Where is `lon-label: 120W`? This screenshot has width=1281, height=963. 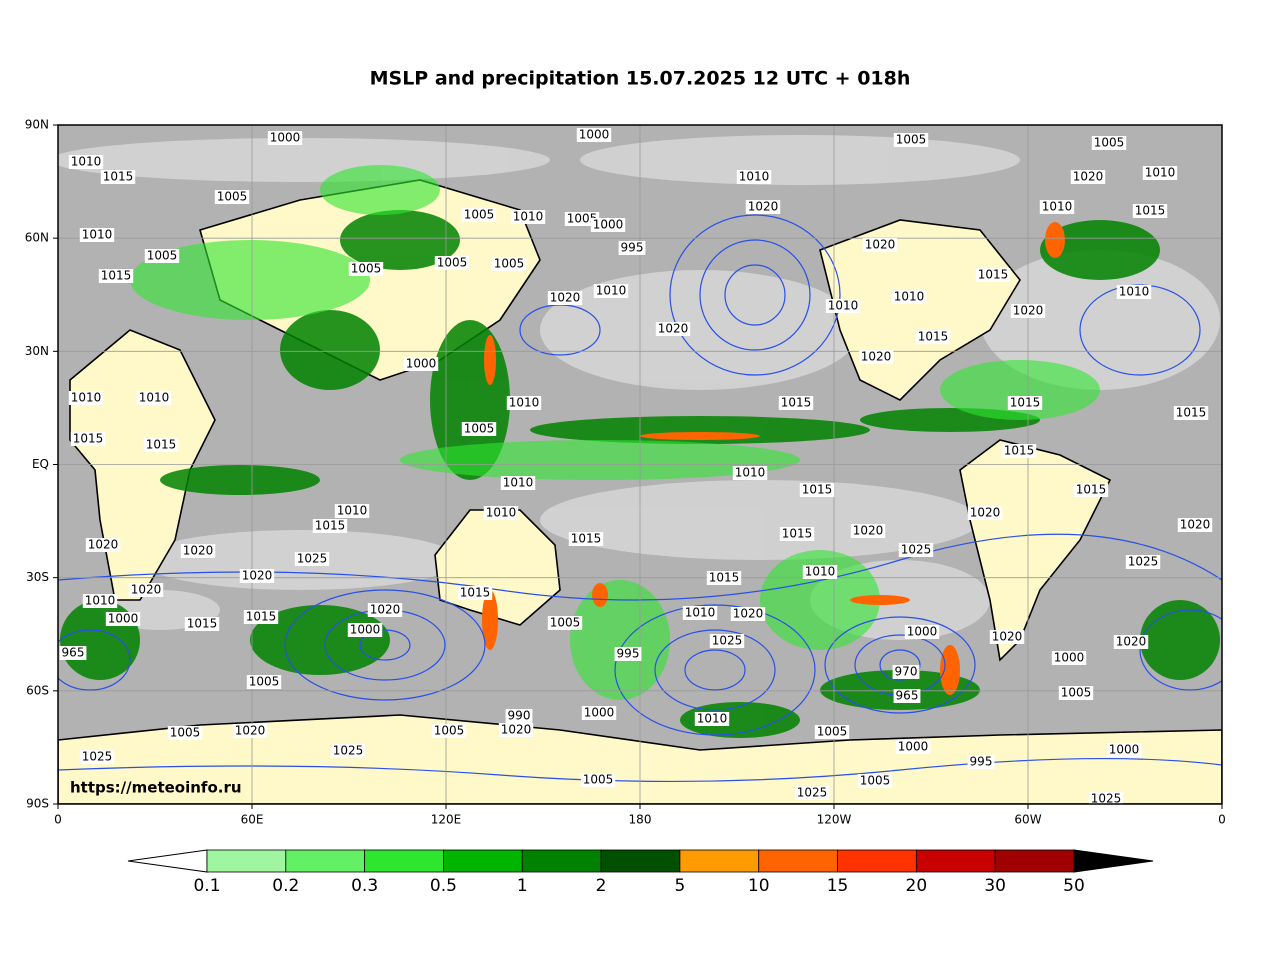
lon-label: 120W is located at coordinates (834, 820).